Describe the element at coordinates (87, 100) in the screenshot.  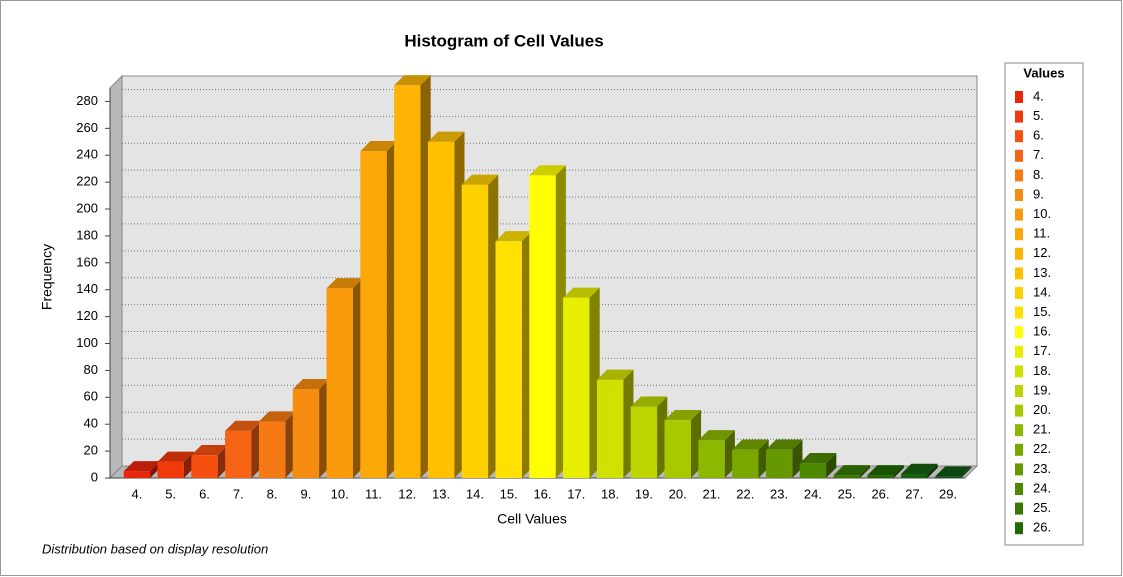
I see `y-tick-label: 280` at that location.